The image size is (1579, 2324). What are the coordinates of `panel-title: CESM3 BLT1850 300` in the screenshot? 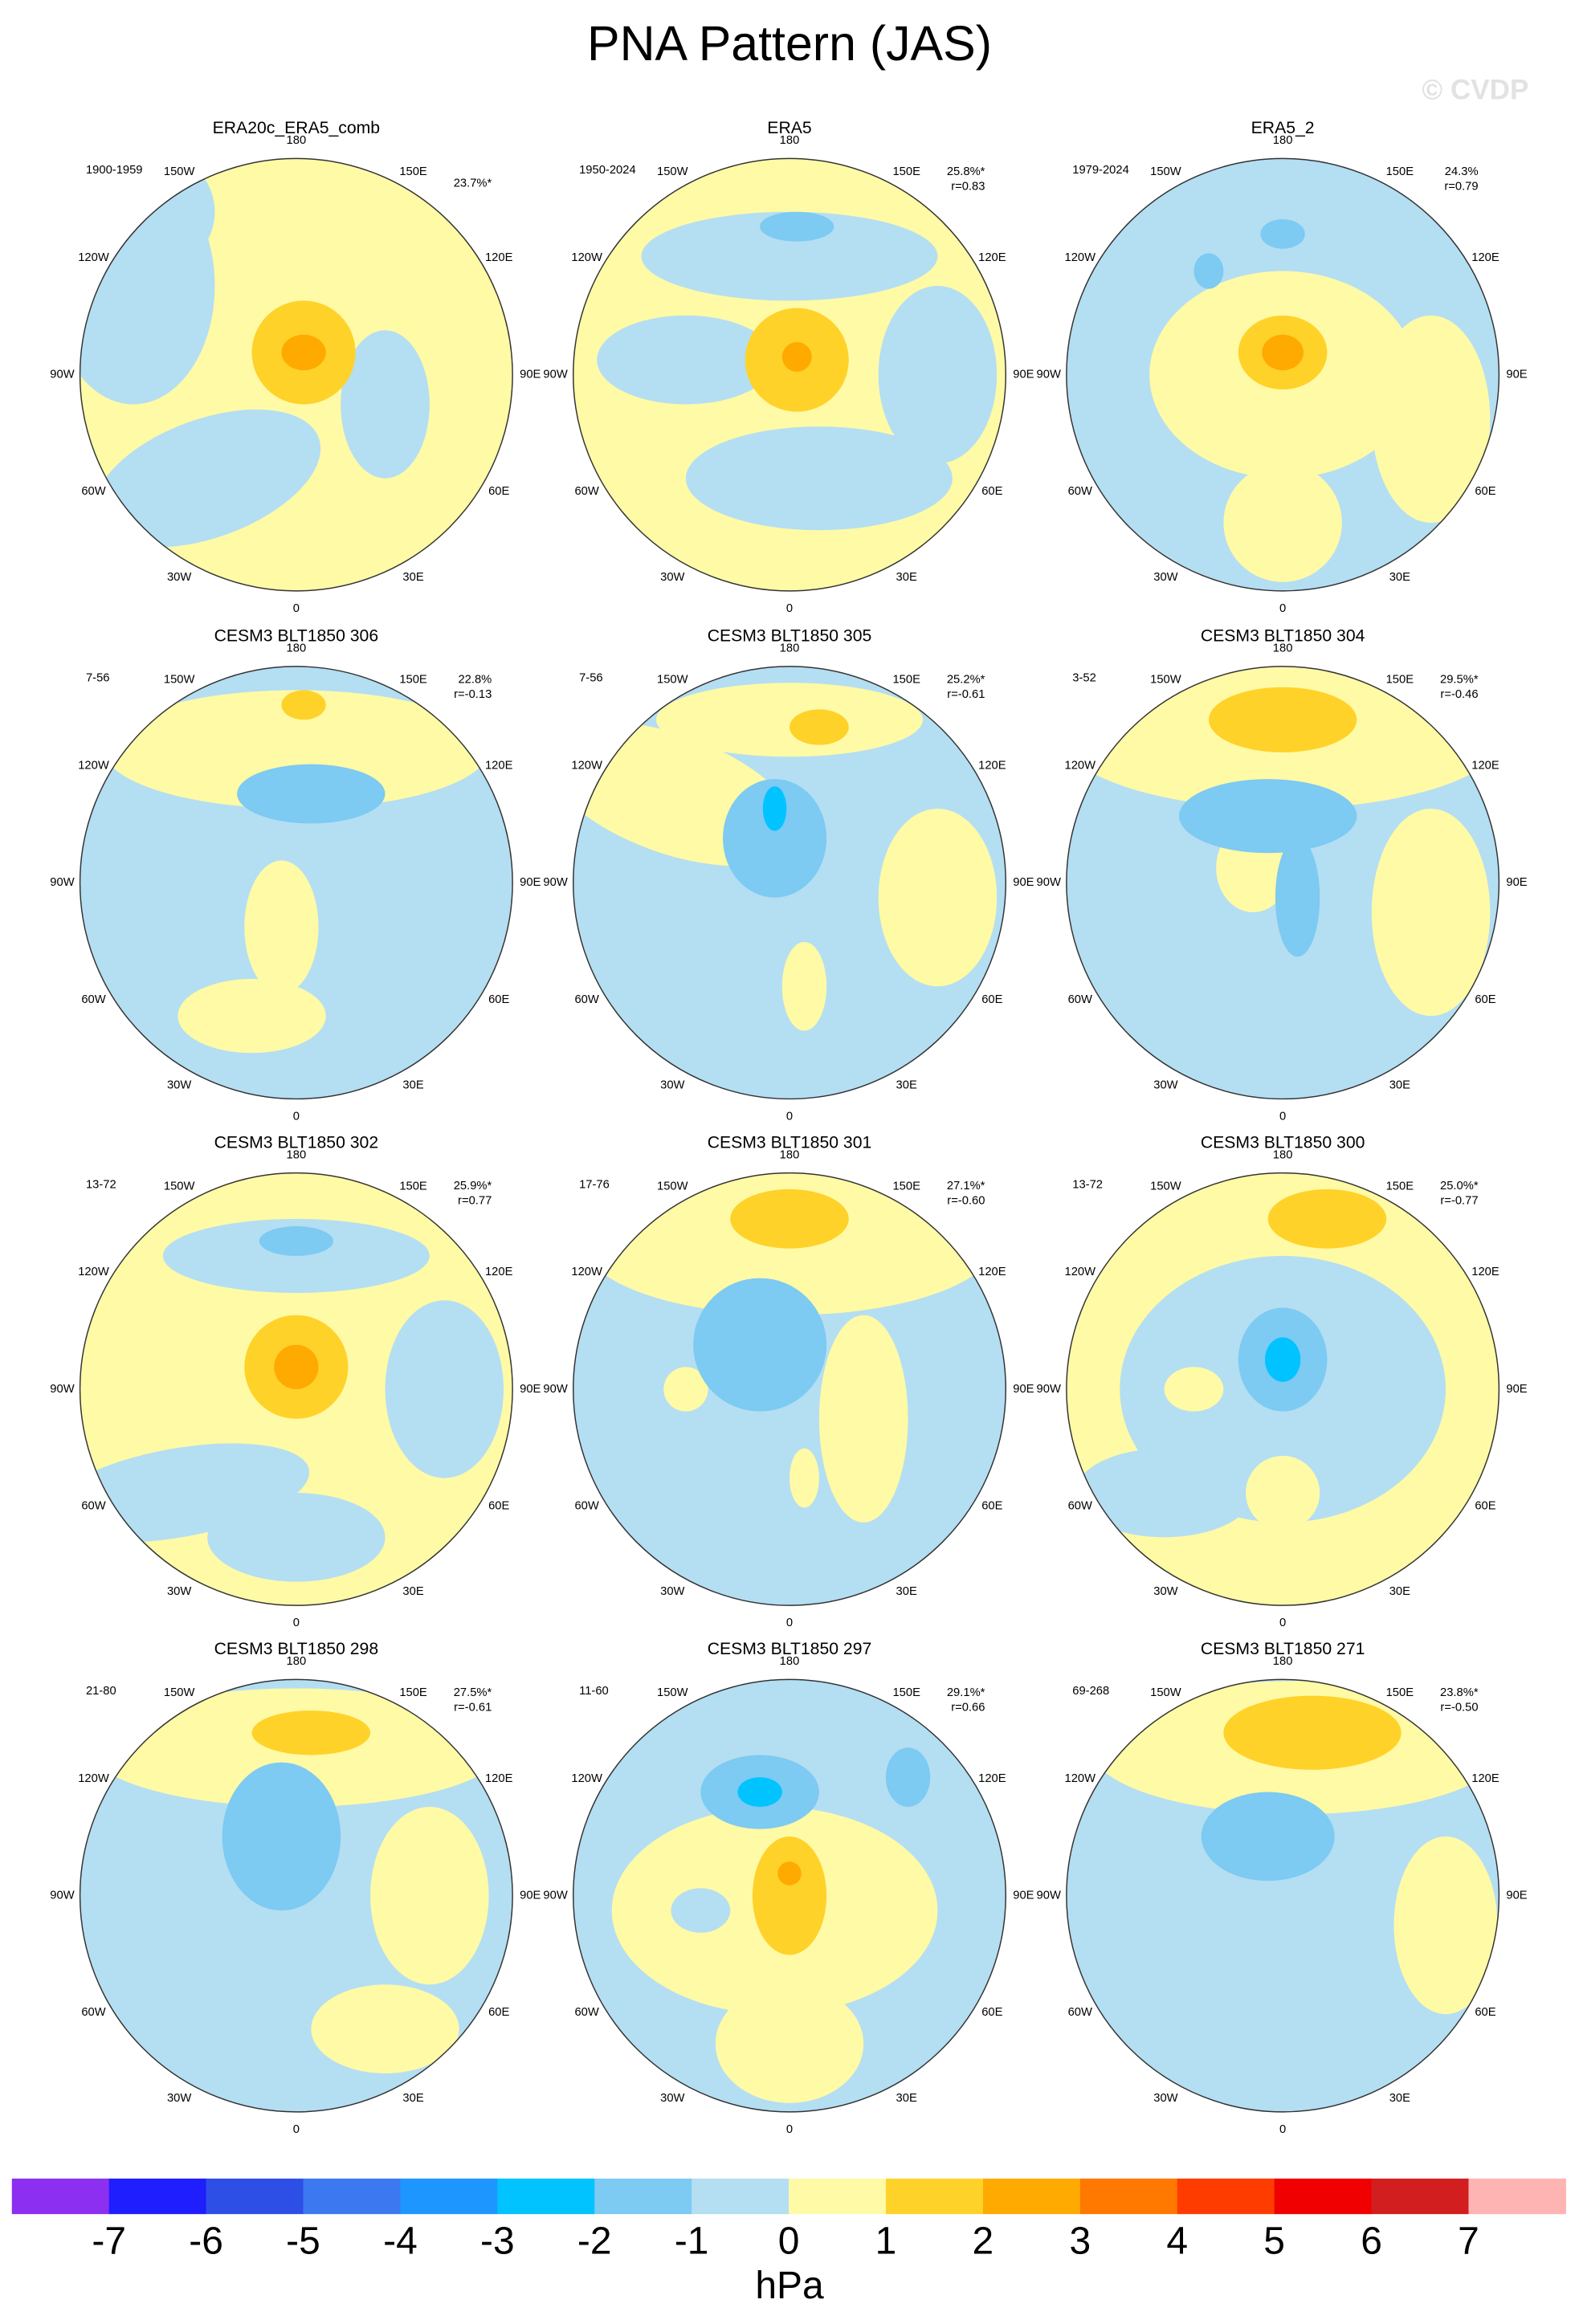 It's located at (1283, 1143).